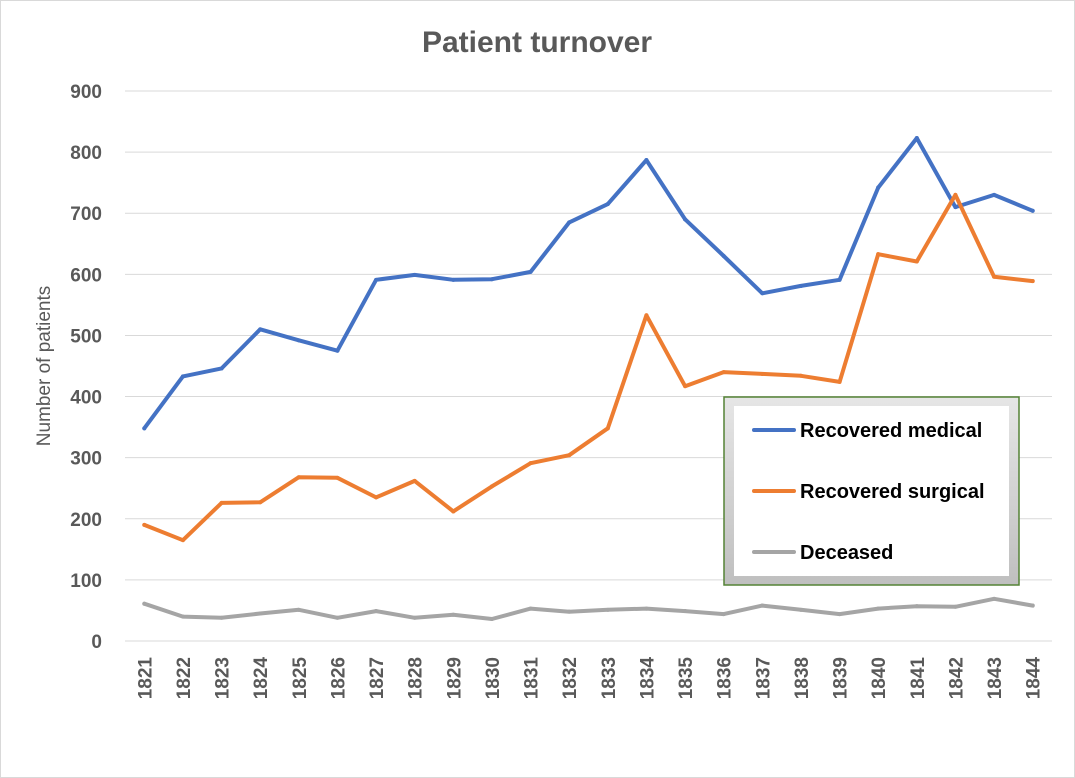 The image size is (1075, 778). What do you see at coordinates (86, 92) in the screenshot?
I see `y-tick-label: 900` at bounding box center [86, 92].